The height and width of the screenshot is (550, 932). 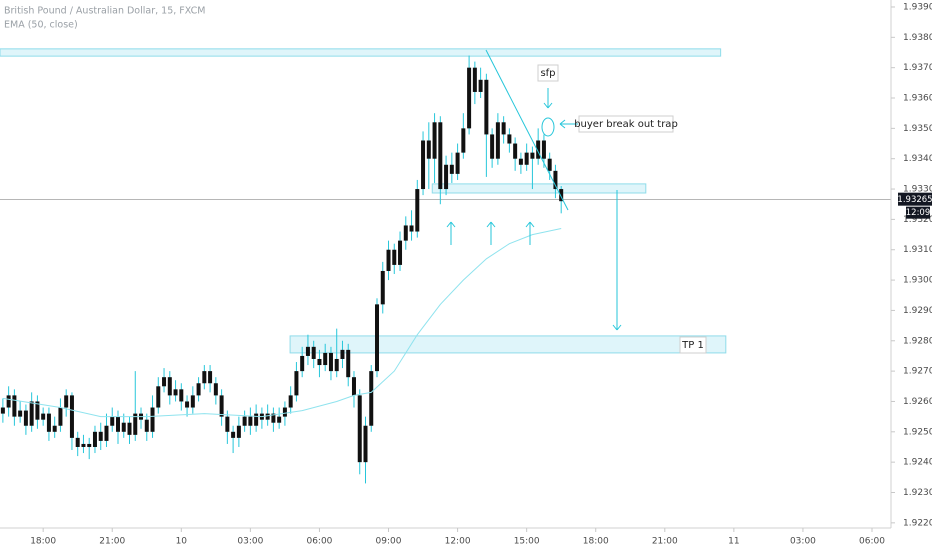 What do you see at coordinates (917, 311) in the screenshot?
I see `y-tick-label: 1.92900` at bounding box center [917, 311].